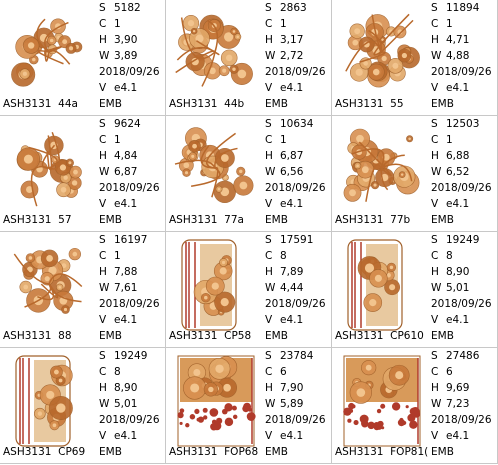 The width and height of the screenshot is (498, 465). Describe the element at coordinates (458, 56) in the screenshot. I see `field-value: 4,88` at that location.